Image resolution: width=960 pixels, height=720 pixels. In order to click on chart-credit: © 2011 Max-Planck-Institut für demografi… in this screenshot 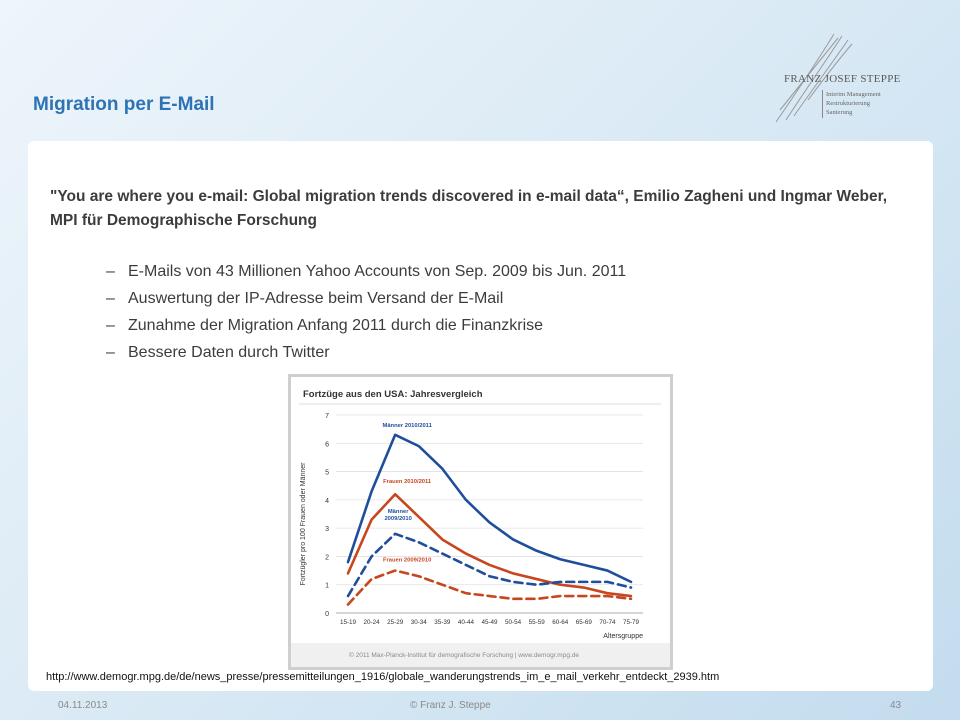, I will do `click(464, 655)`.